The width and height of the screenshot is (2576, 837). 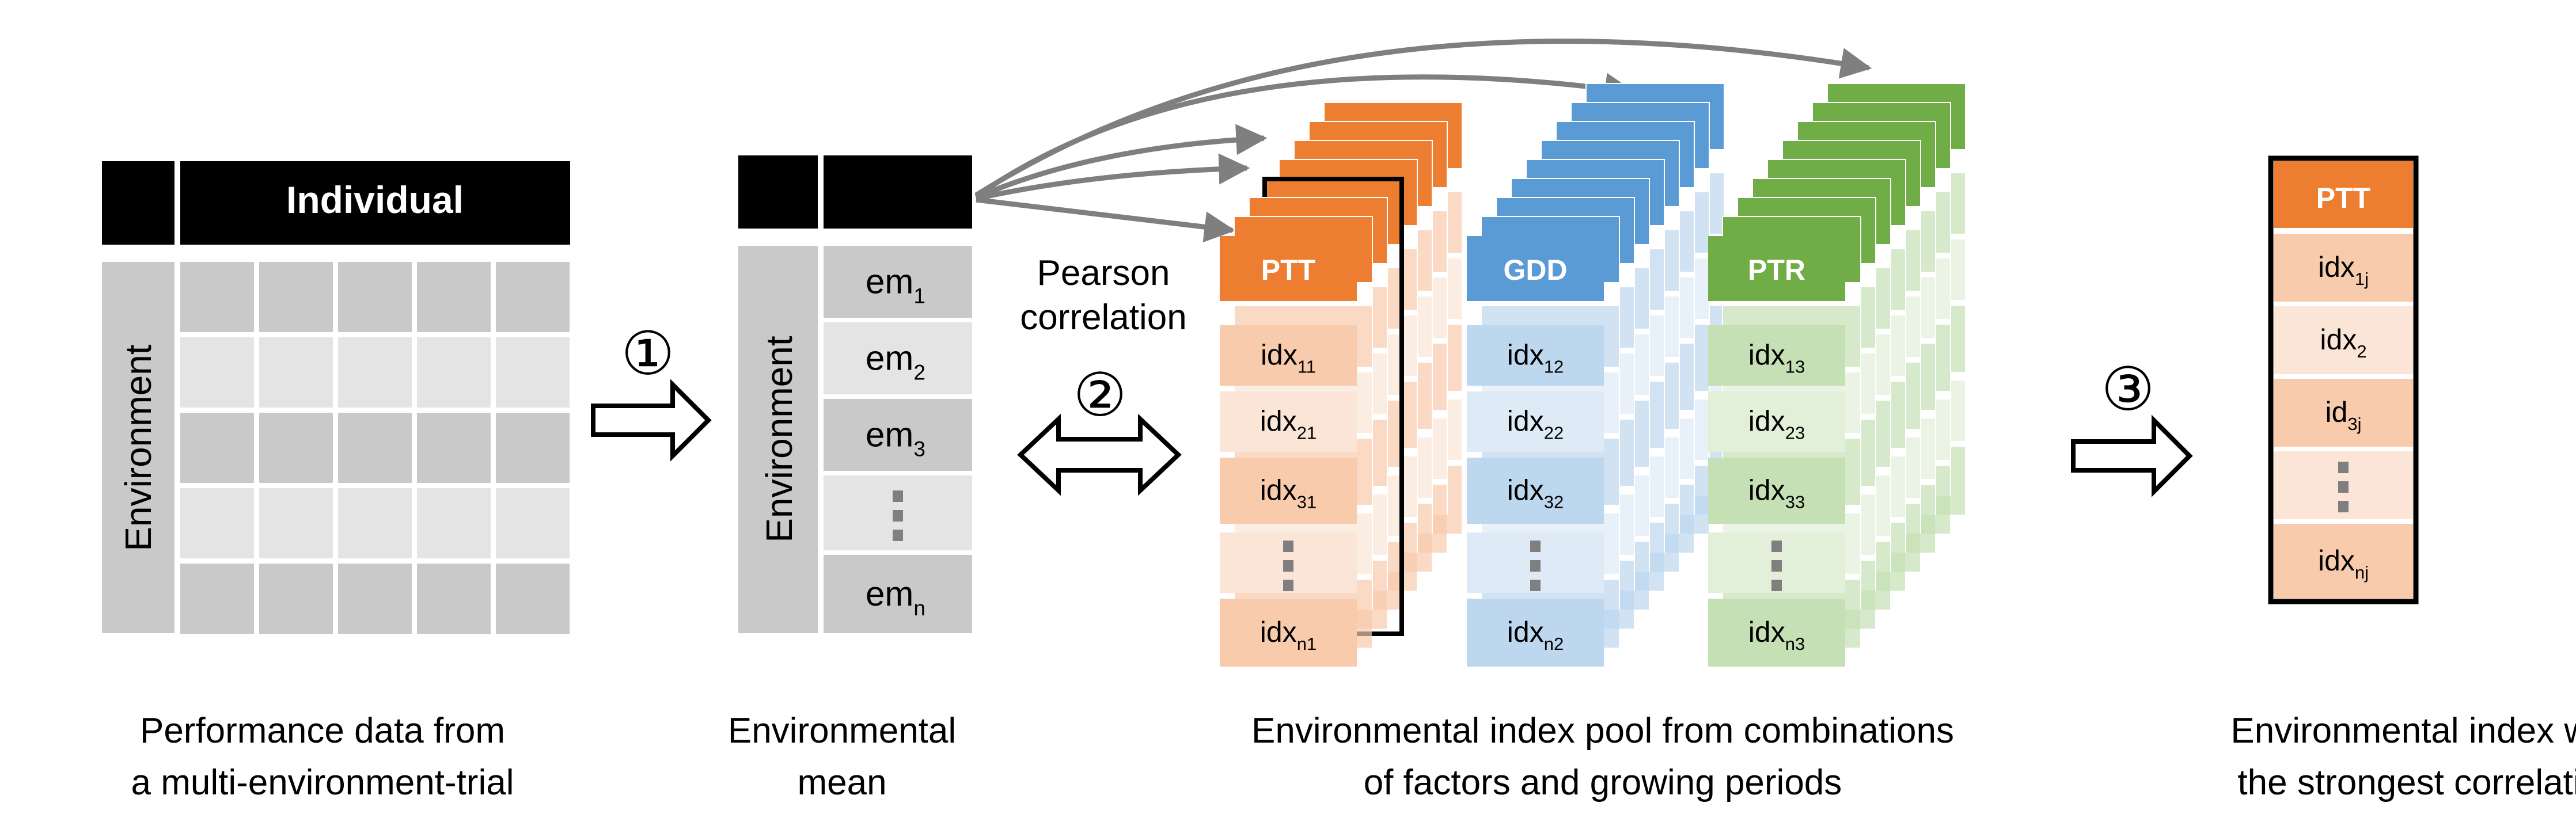 I want to click on mean-value-em-n: emn, so click(x=895, y=597).